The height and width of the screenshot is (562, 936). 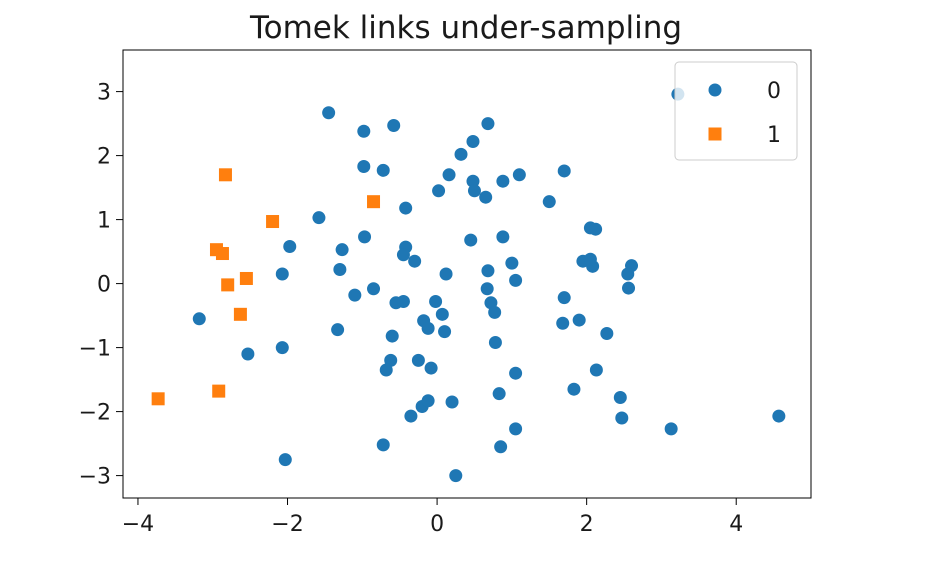 I want to click on y-tick-label: −3, so click(x=95, y=477).